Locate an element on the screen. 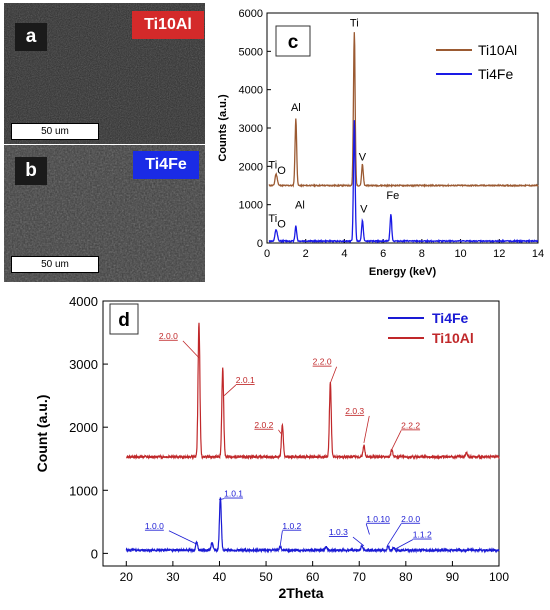 This screenshot has width=550, height=610. ti4fe-peak-label: 1.0.2 is located at coordinates (291, 526).